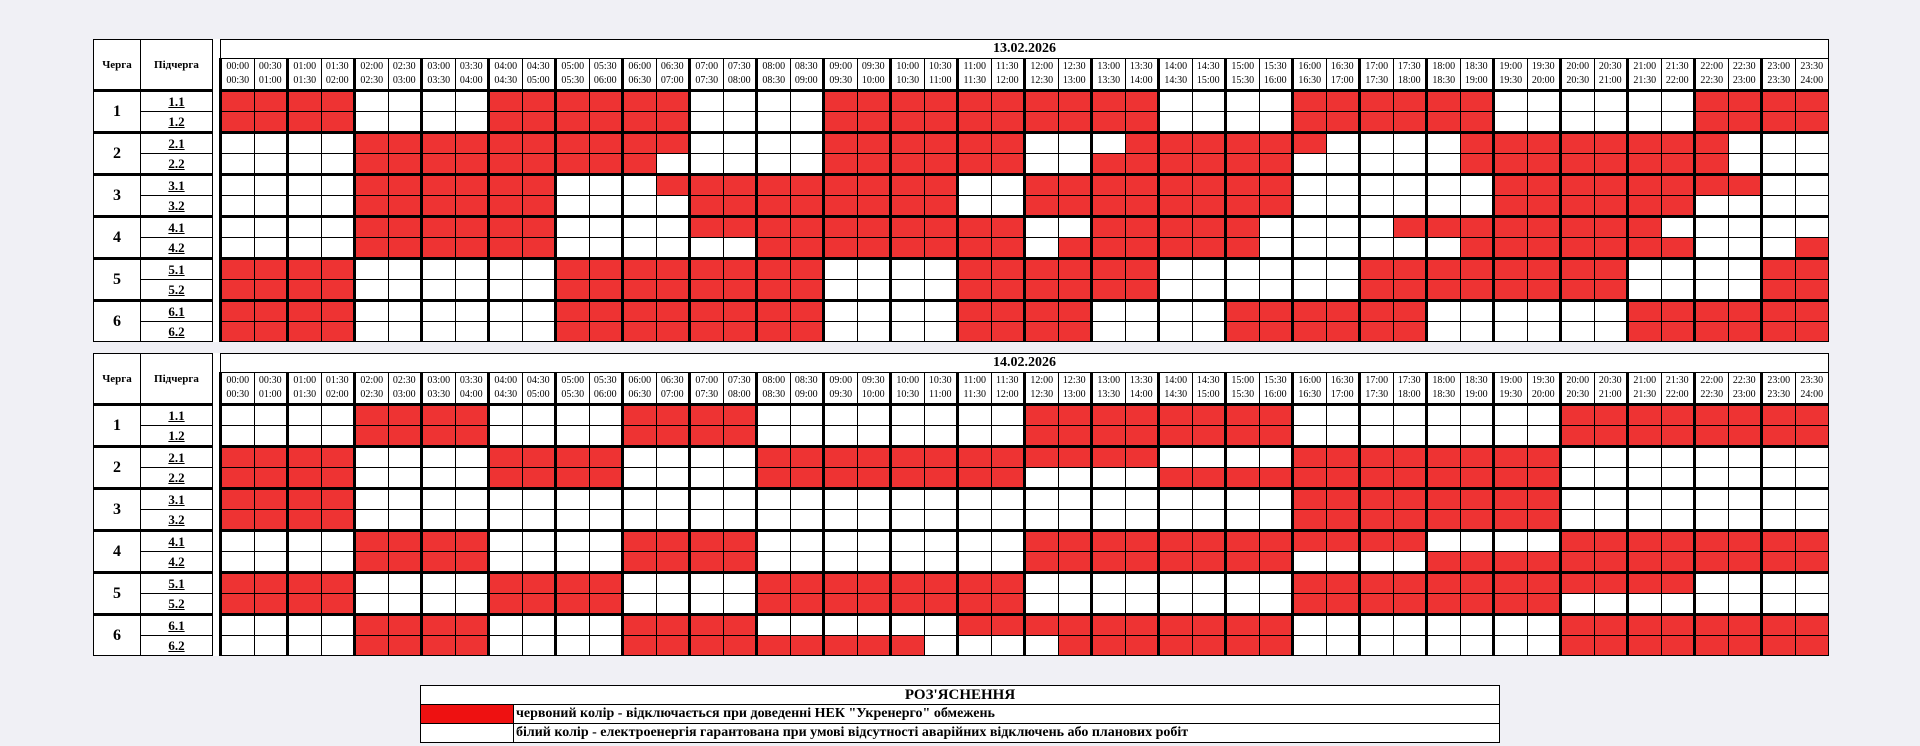  Describe the element at coordinates (505, 74) in the screenshot. I see `time-slot-header: 04:00 04:30` at that location.